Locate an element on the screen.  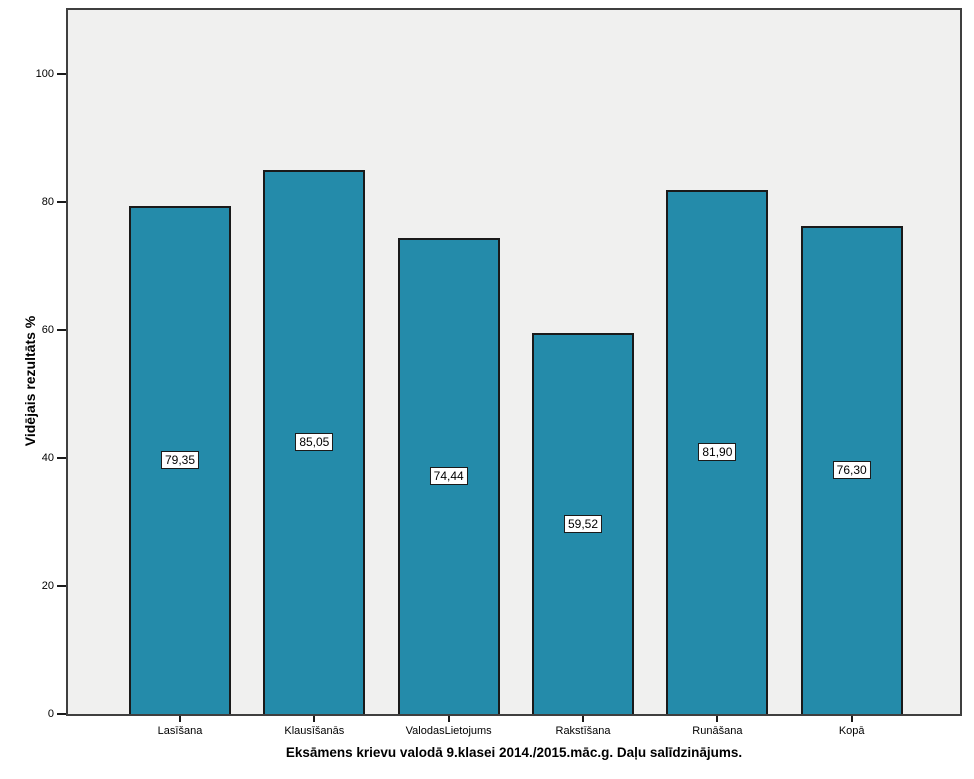
bar-value-label: 85,05 is located at coordinates (314, 441).